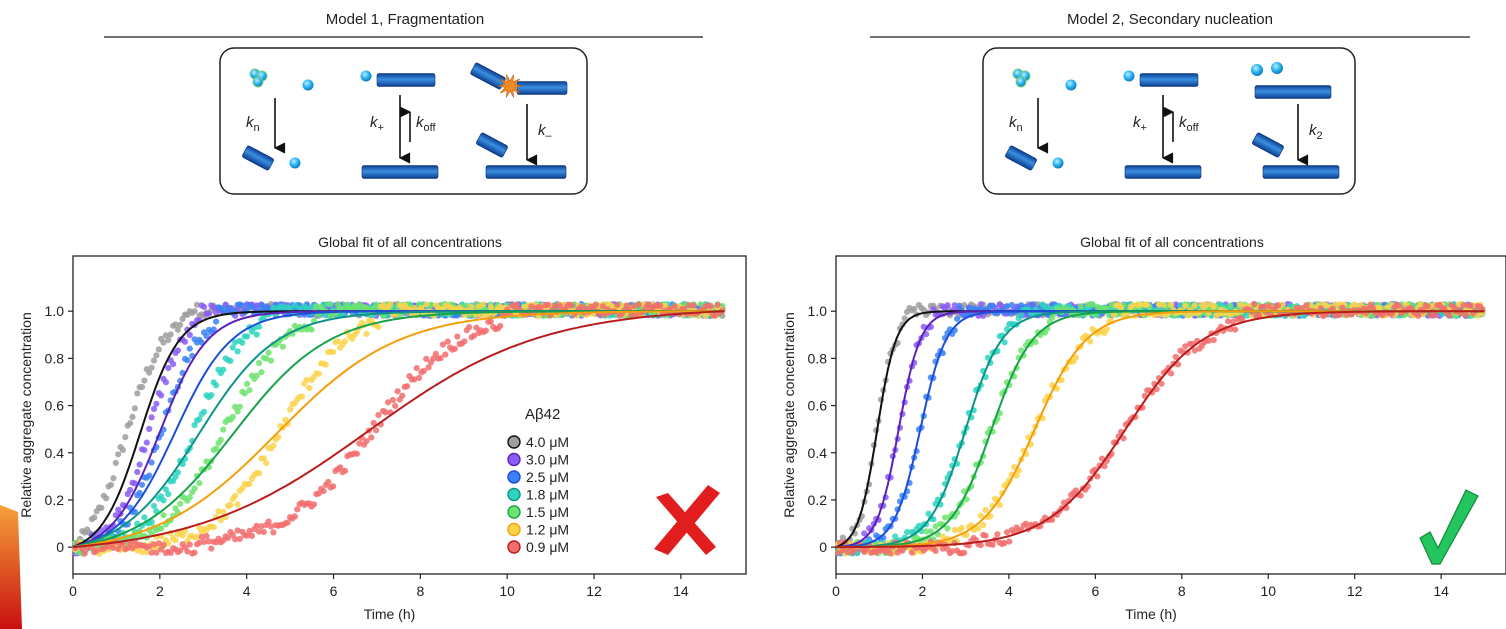  What do you see at coordinates (507, 591) in the screenshot?
I see `x-tick-label: 10` at bounding box center [507, 591].